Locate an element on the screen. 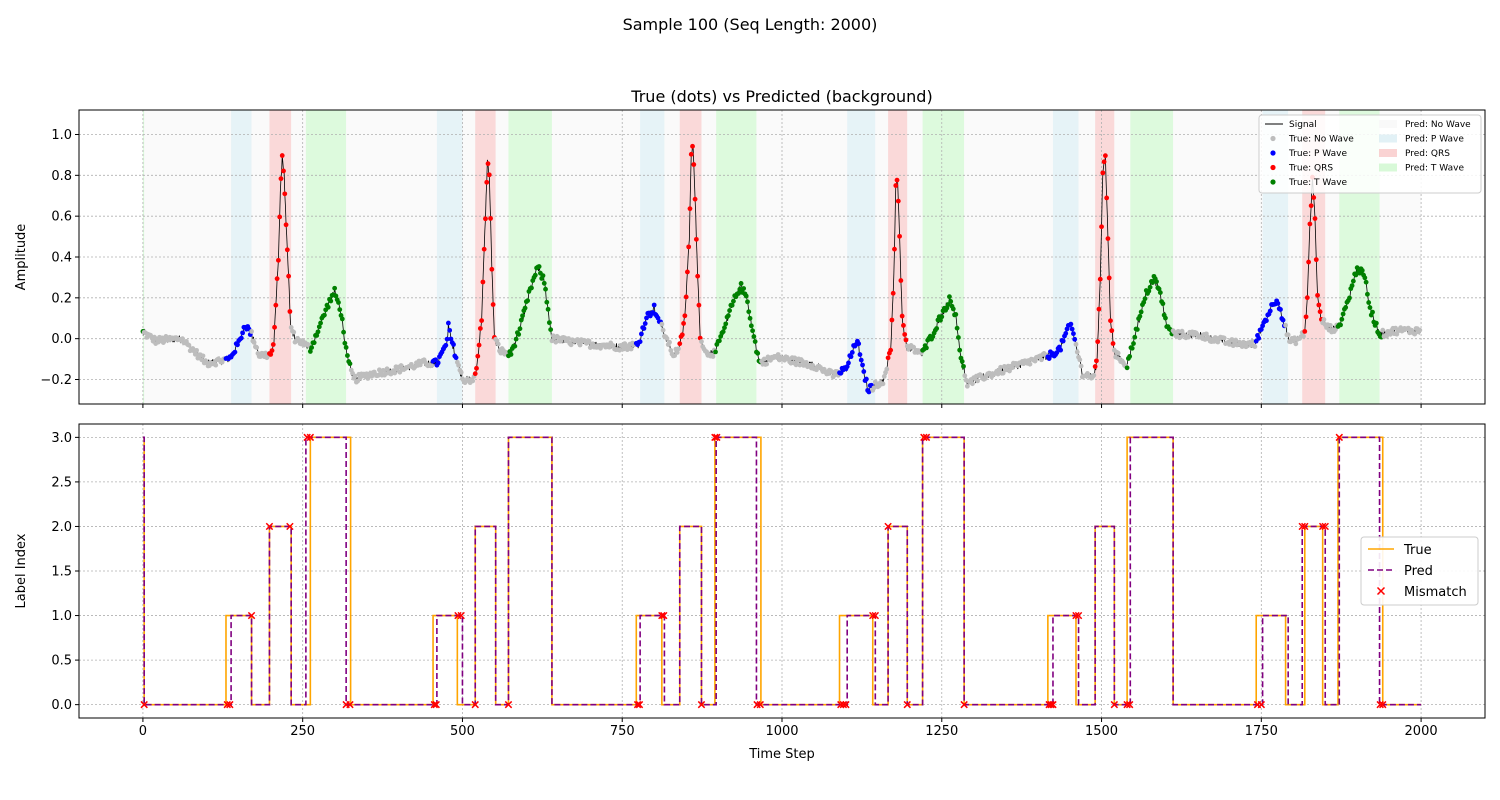  legend-label: Signal is located at coordinates (1303, 125).